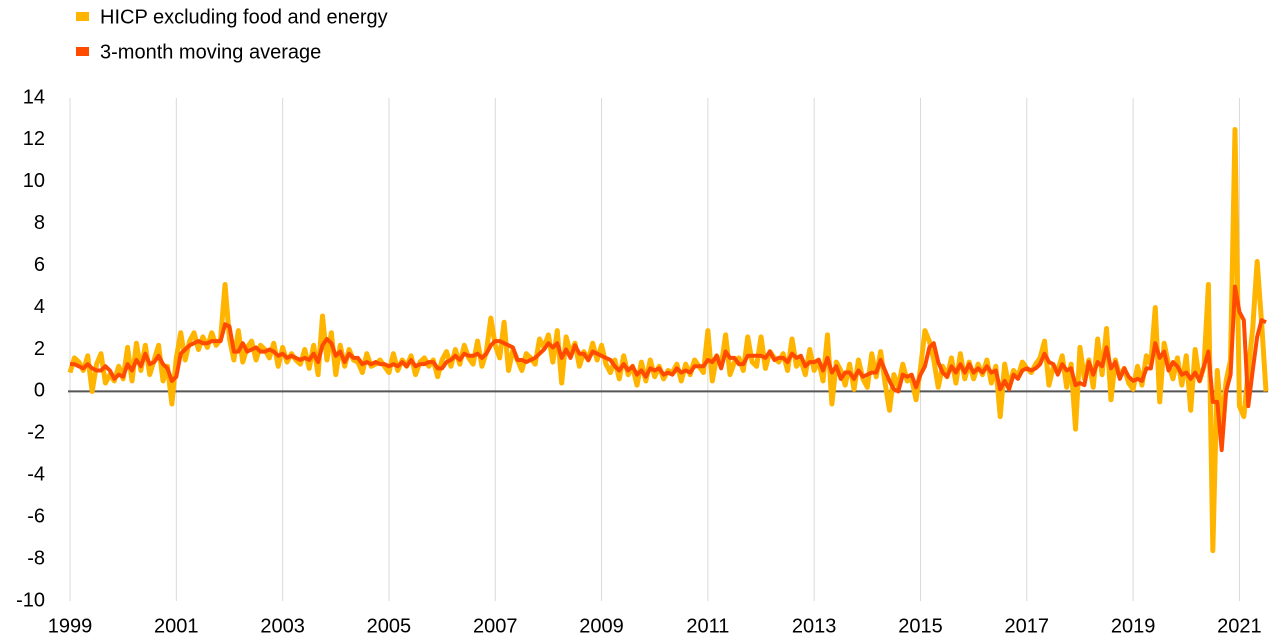  I want to click on x-tick-label: 1999, so click(70, 626).